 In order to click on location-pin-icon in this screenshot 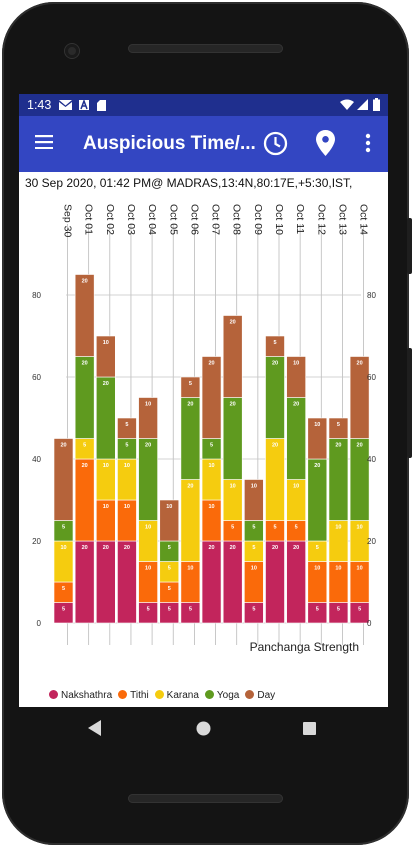, I will do `click(325, 143)`.